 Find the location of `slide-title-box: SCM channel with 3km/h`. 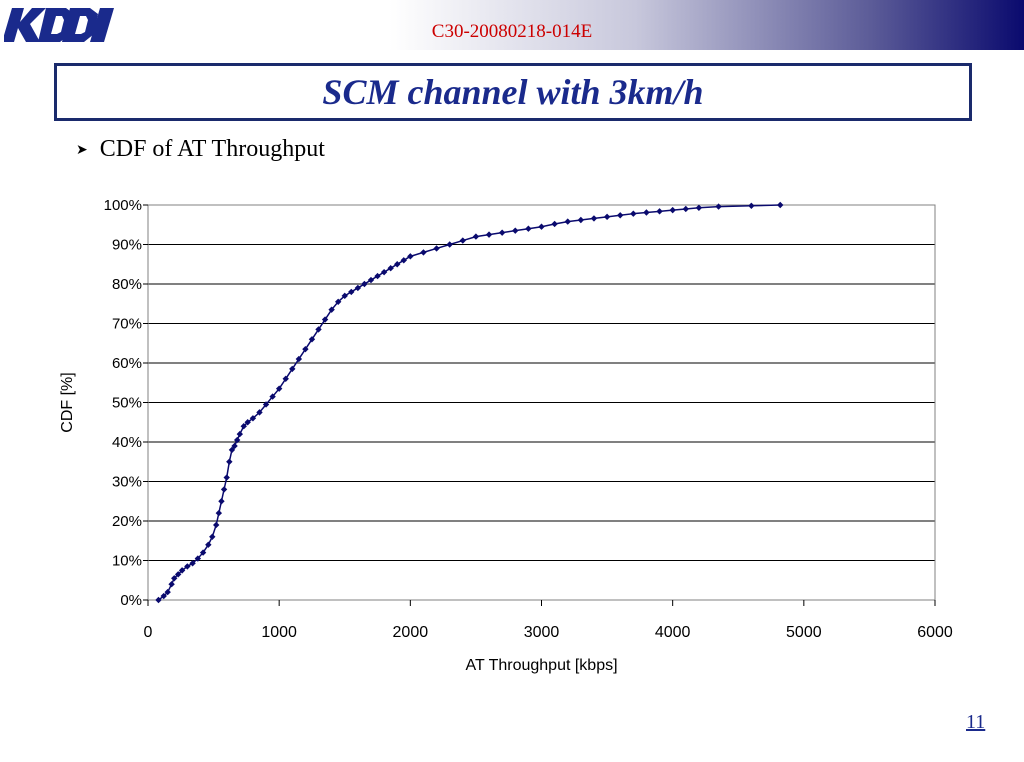

slide-title-box: SCM channel with 3km/h is located at coordinates (513, 92).